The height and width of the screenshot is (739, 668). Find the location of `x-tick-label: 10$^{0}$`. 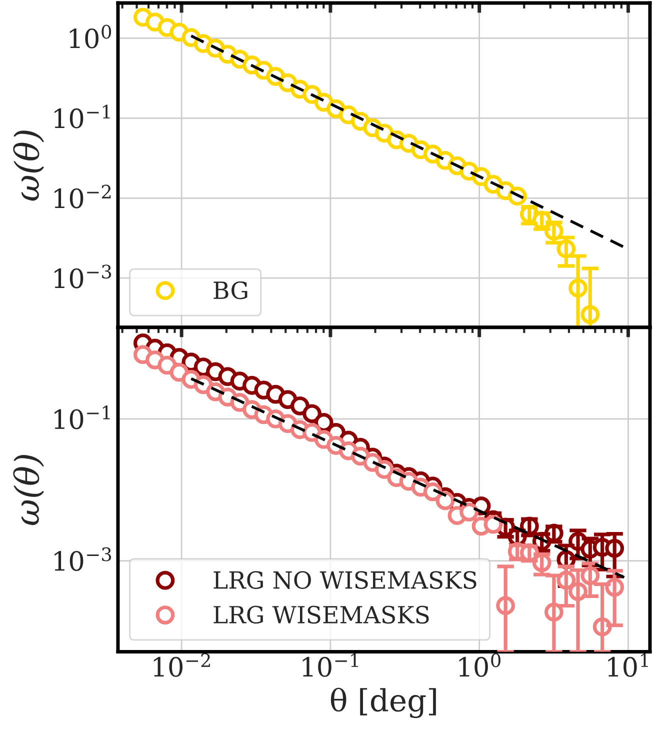

x-tick-label: 10$^{0}$ is located at coordinates (479, 665).